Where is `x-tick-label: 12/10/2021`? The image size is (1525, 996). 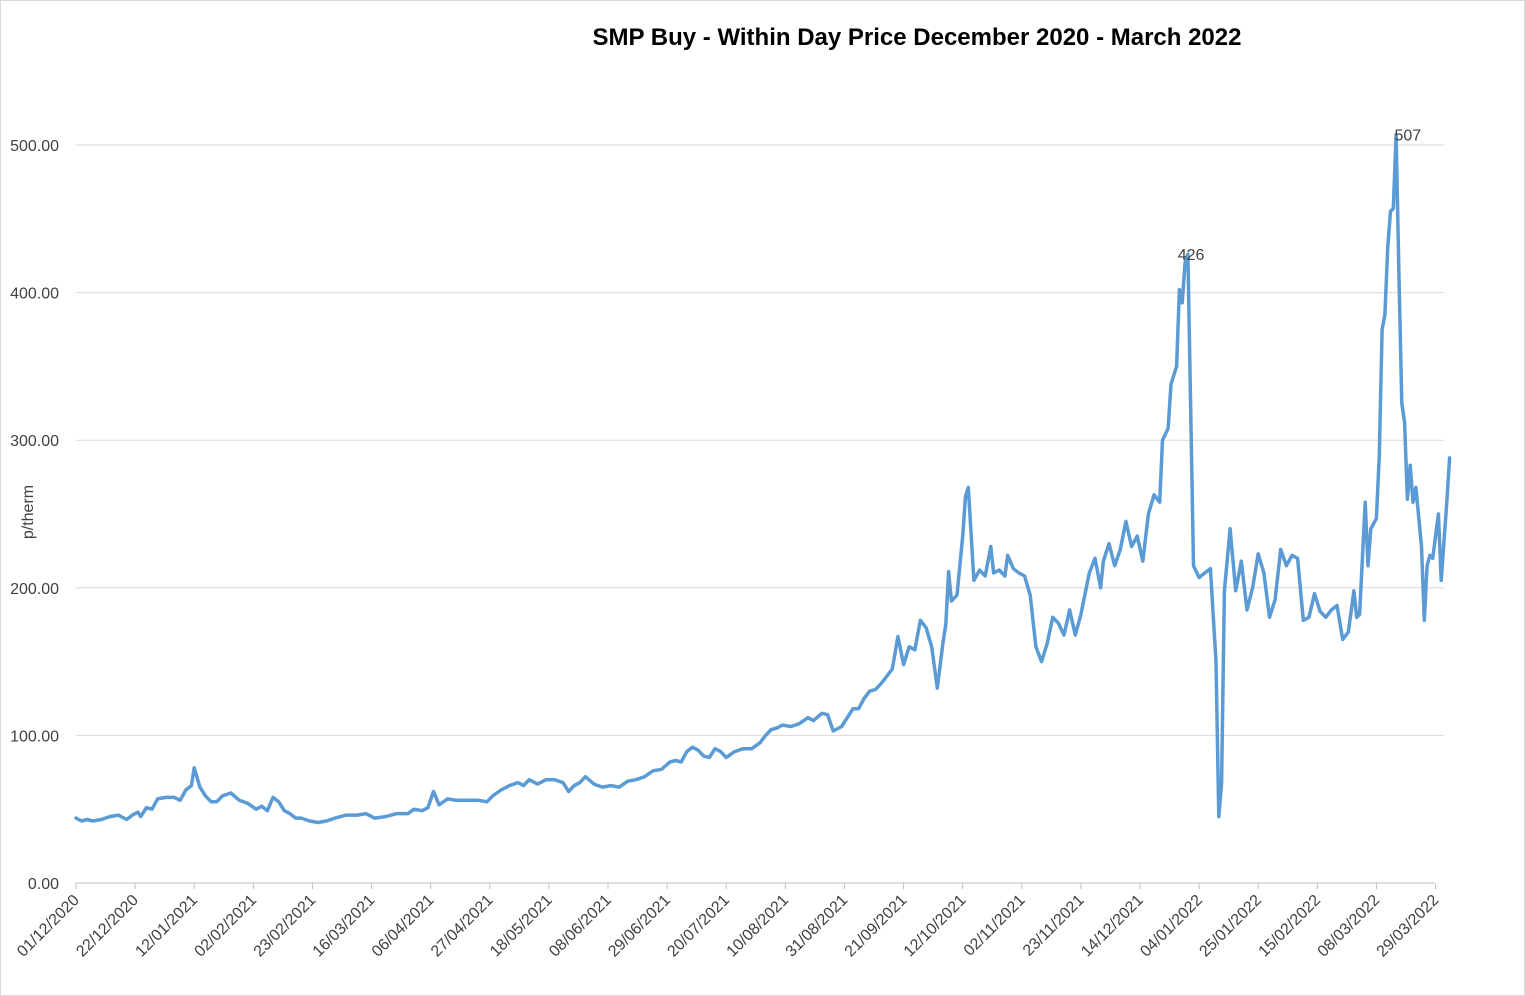
x-tick-label: 12/10/2021 is located at coordinates (935, 926).